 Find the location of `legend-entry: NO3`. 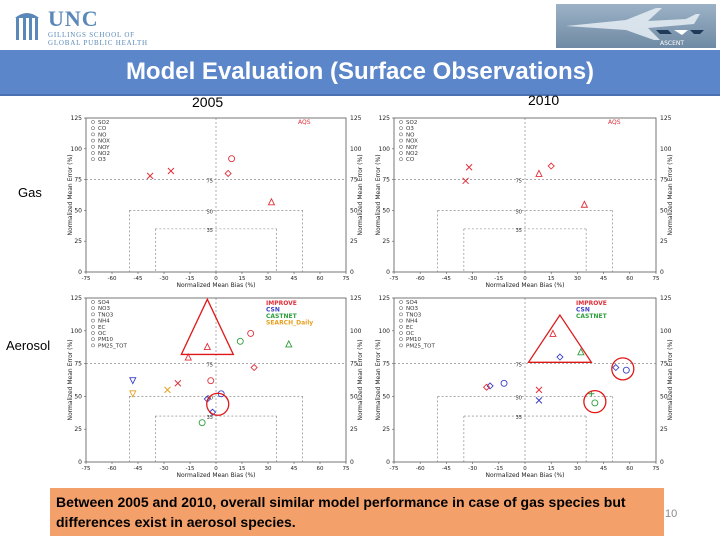

legend-entry: NO3 is located at coordinates (412, 309).